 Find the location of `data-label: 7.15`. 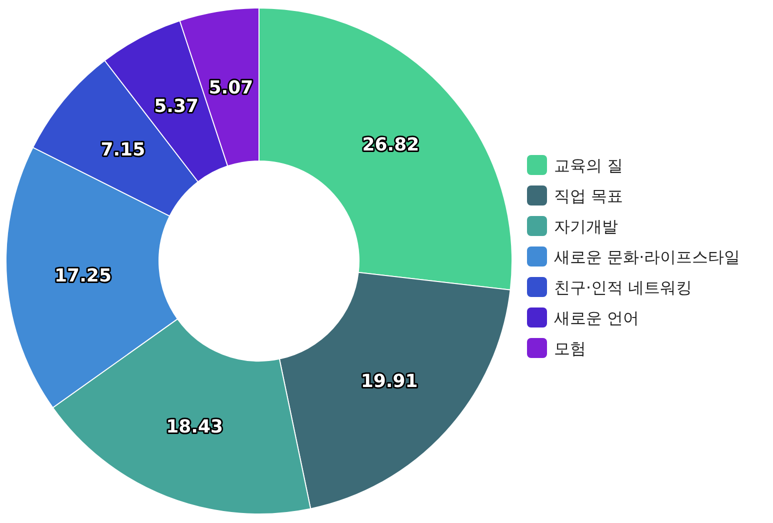

data-label: 7.15 is located at coordinates (123, 150).